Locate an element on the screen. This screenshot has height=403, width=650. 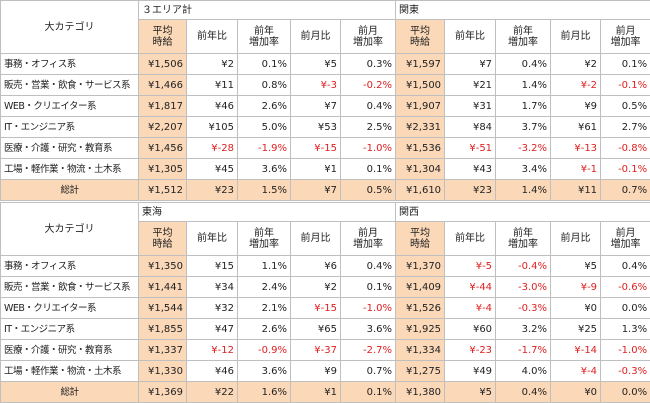
value-cell: ¥1,337 is located at coordinates (163, 350).